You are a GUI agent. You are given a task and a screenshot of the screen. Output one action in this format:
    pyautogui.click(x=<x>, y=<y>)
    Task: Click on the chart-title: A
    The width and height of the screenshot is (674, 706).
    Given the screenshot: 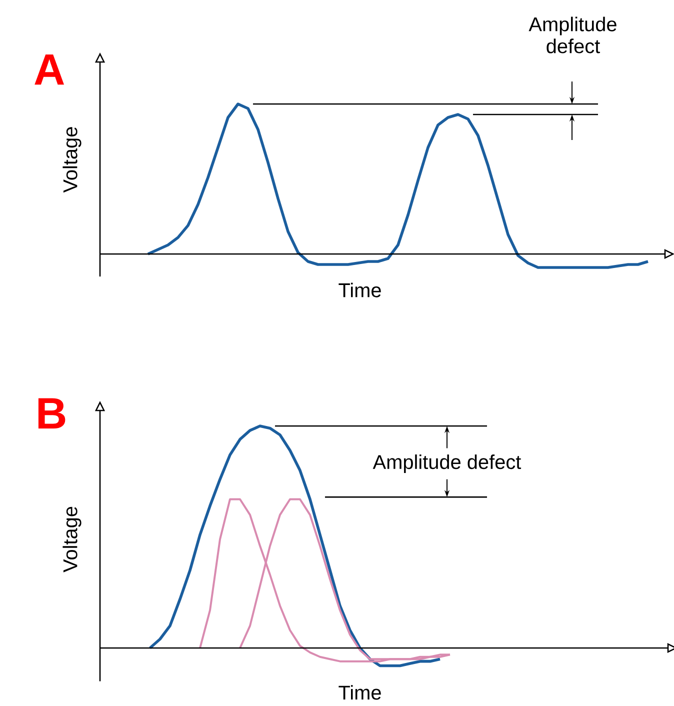 What is the action you would take?
    pyautogui.click(x=49, y=69)
    